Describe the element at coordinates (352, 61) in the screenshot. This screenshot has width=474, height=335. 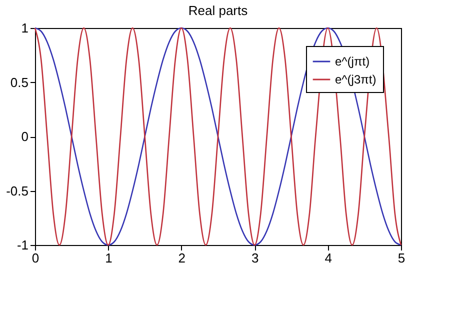
I see `legend-label: e^(jπt)` at that location.